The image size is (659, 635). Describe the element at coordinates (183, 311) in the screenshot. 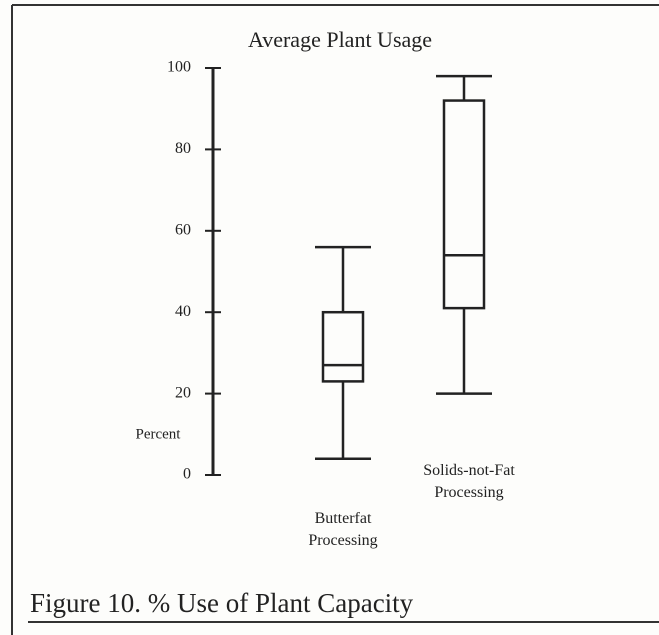

I see `y-tick-label: 40` at that location.